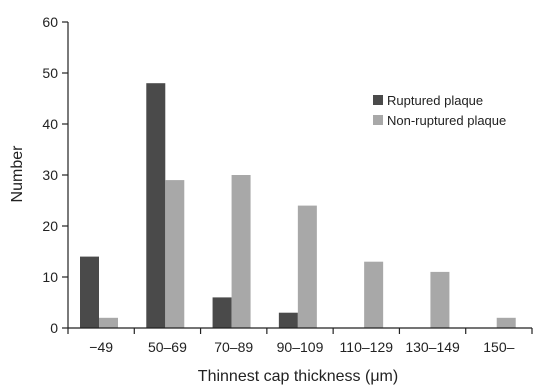  I want to click on y-axis-title: Number, so click(17, 174).